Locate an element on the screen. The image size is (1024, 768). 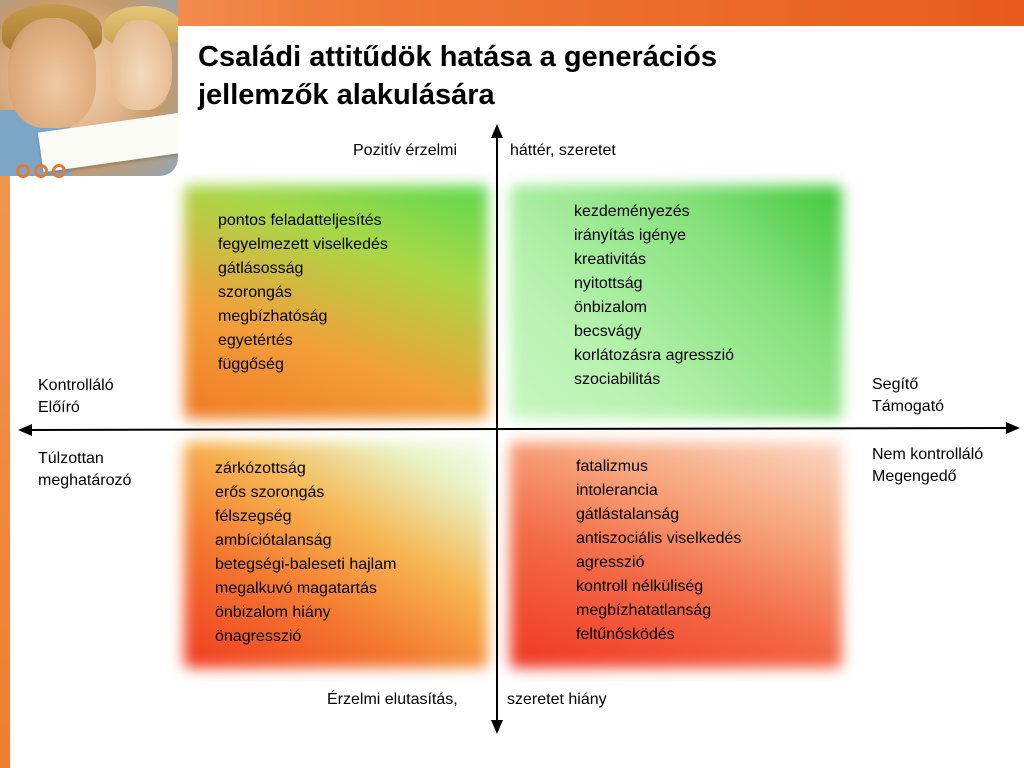
quadrant-top-right-bg is located at coordinates (676, 302).